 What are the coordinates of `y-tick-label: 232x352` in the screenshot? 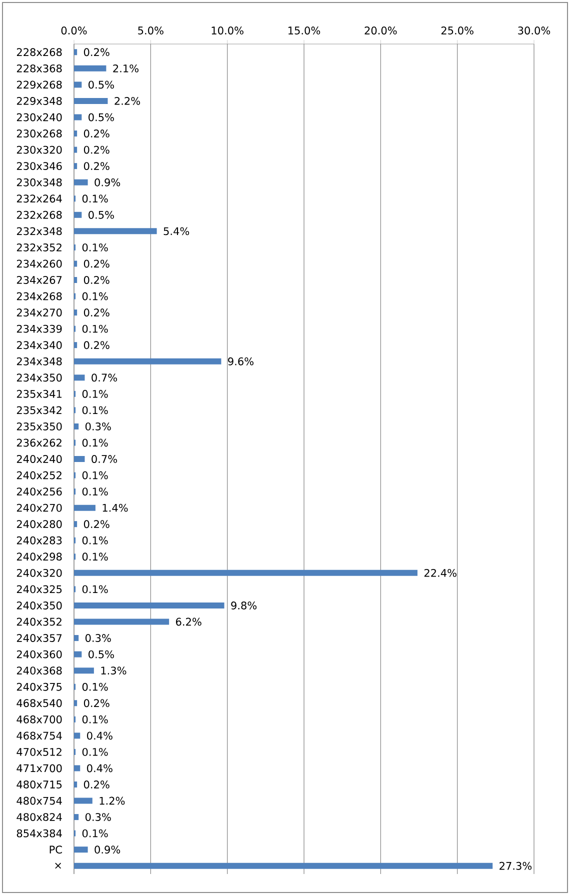 It's located at (39, 247).